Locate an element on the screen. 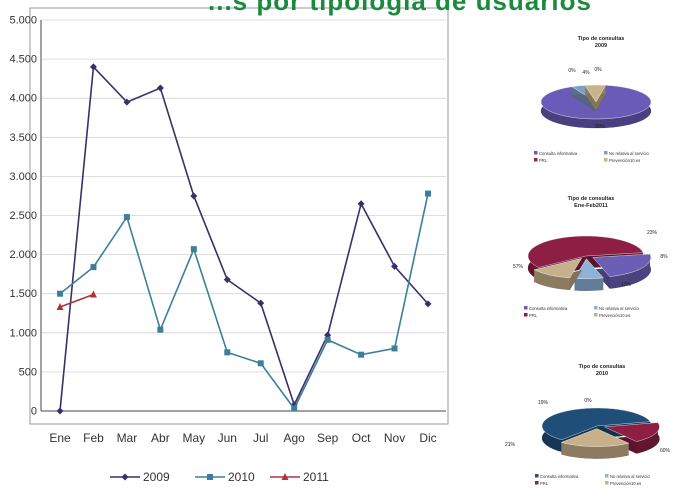 Image resolution: width=673 pixels, height=497 pixels. x-tick-label: Ene is located at coordinates (60, 438).